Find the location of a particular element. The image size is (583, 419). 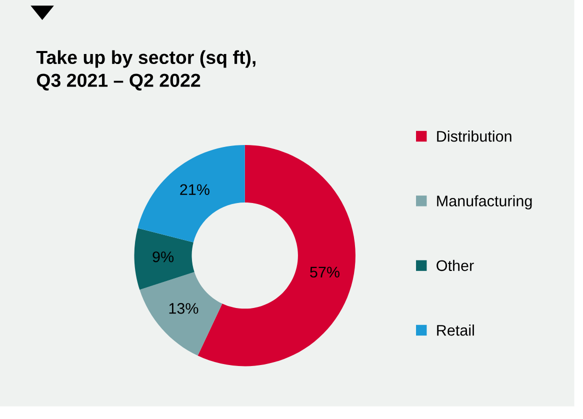

legend-label: Distribution is located at coordinates (474, 136).